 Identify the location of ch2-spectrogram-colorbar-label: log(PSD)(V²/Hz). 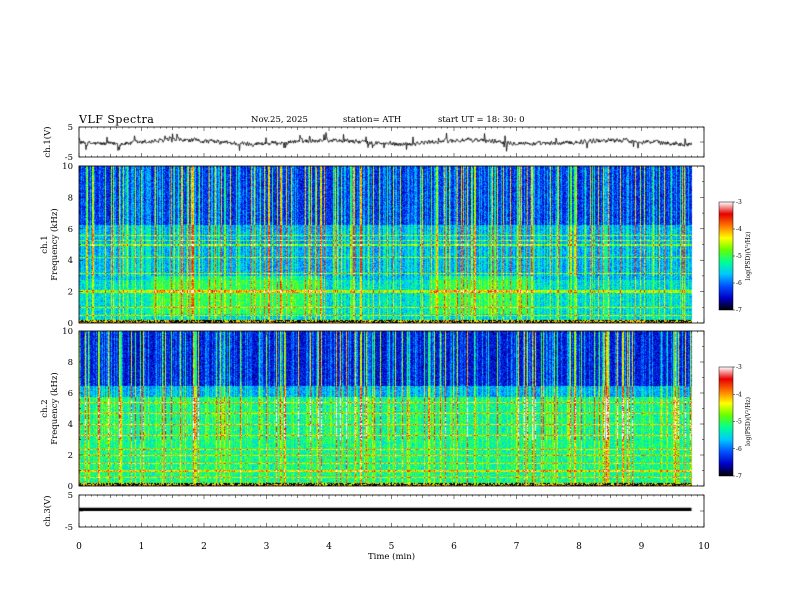
(748, 421).